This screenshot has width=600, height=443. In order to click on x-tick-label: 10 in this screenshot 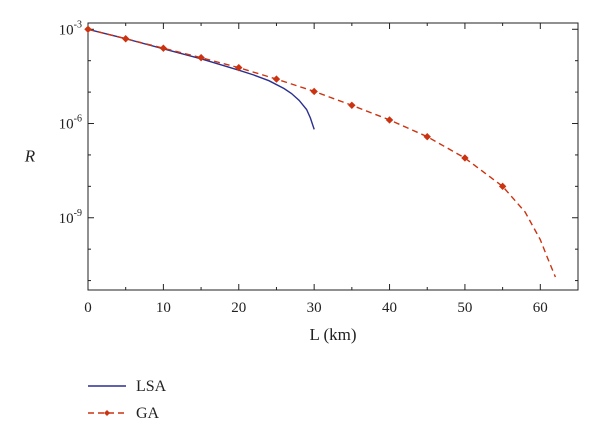, I will do `click(163, 308)`.